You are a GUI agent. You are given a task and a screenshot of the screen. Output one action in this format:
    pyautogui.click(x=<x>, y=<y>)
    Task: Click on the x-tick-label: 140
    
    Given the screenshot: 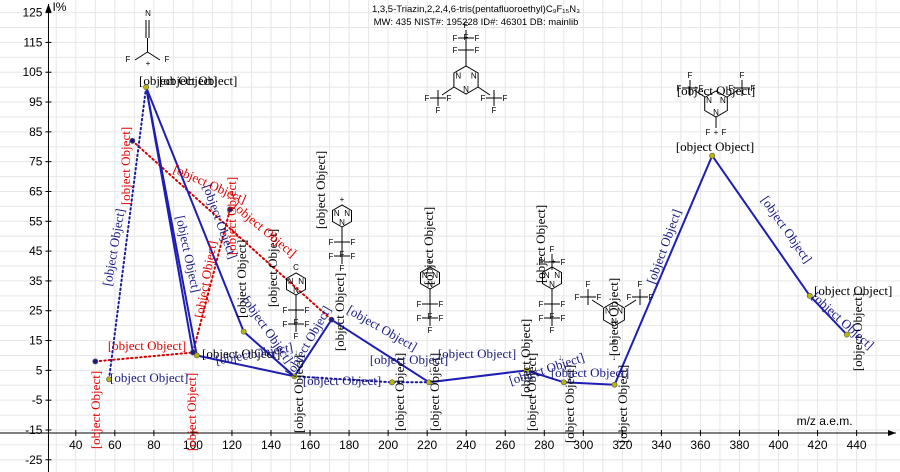 What is the action you would take?
    pyautogui.click(x=271, y=445)
    